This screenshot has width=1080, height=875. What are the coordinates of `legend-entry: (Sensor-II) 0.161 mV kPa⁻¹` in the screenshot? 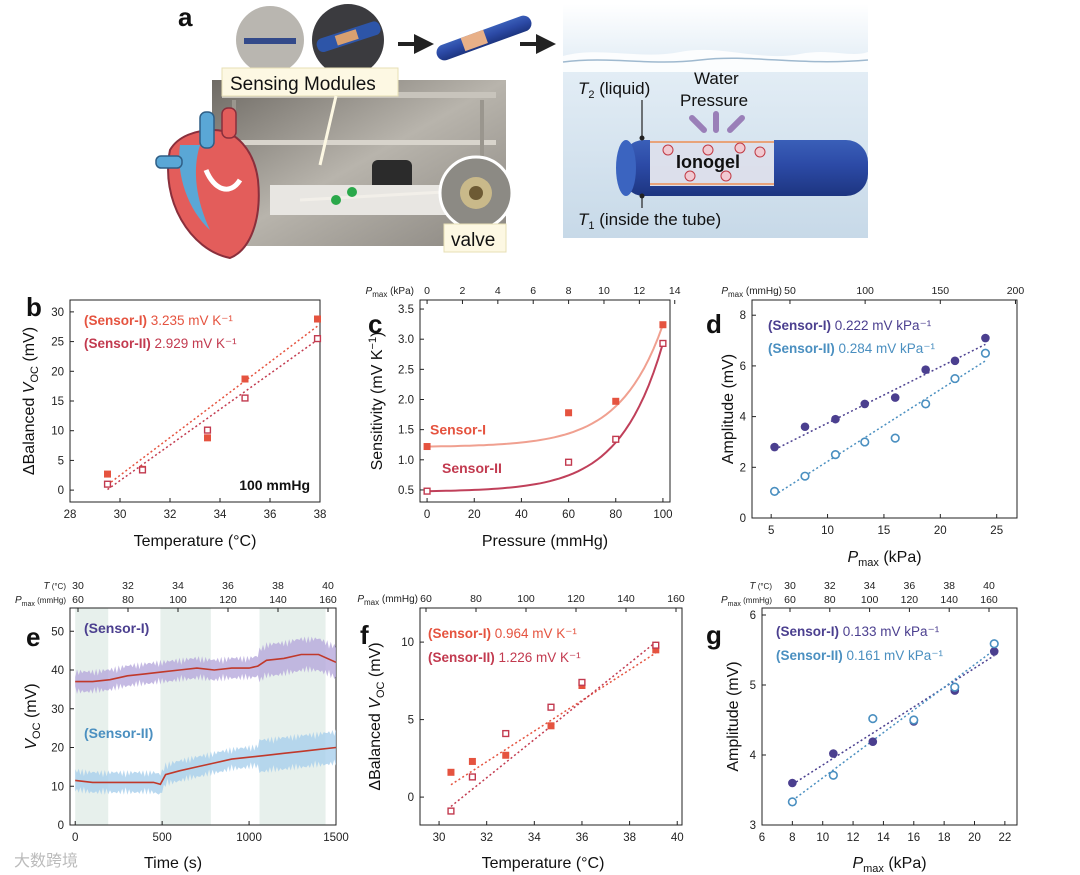 It's located at (859, 655).